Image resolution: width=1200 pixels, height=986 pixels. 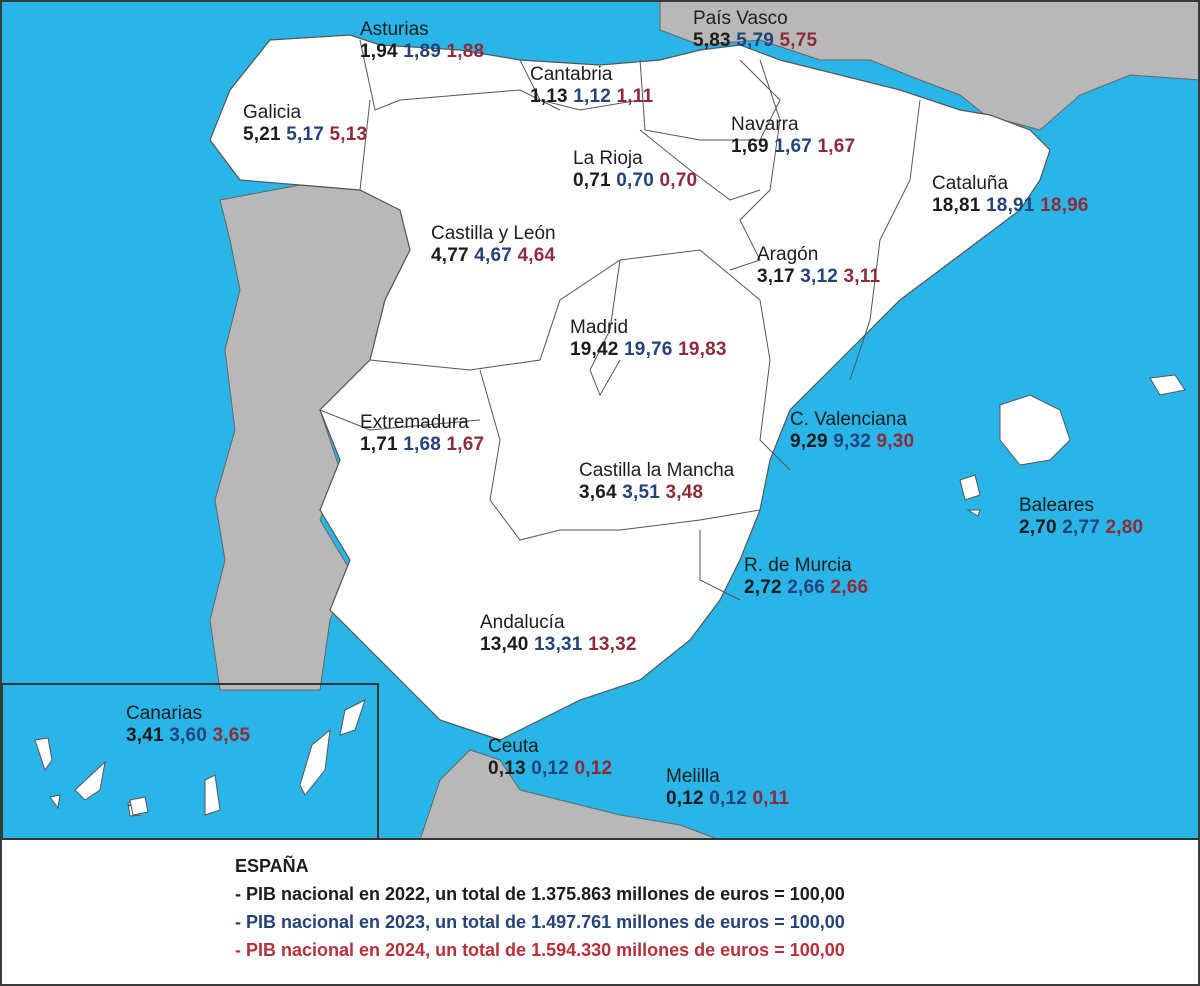 What do you see at coordinates (1010, 205) in the screenshot?
I see `value-2023: 18,91` at bounding box center [1010, 205].